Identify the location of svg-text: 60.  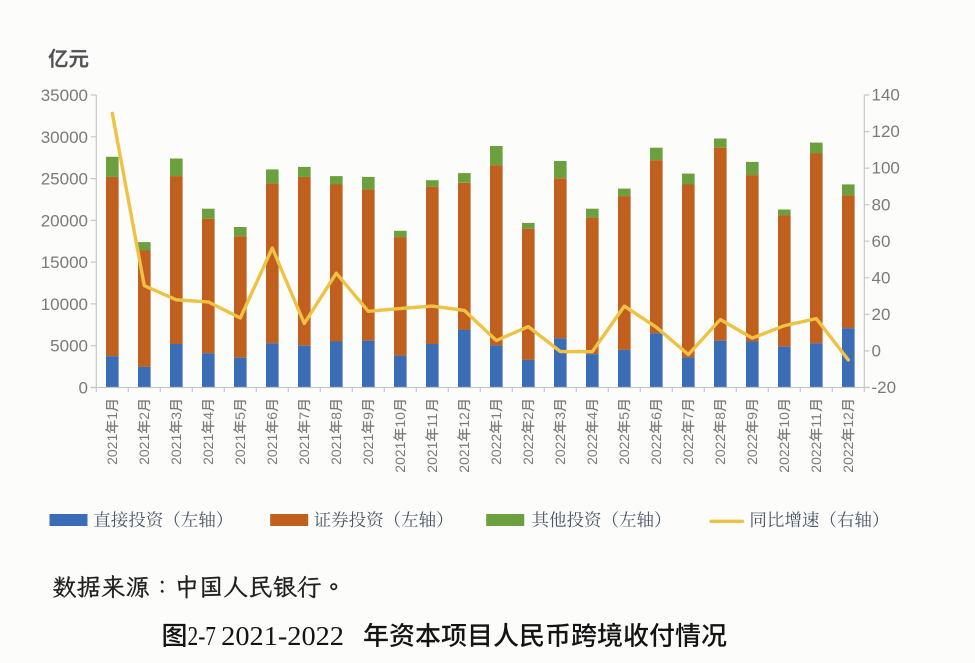
(881, 241).